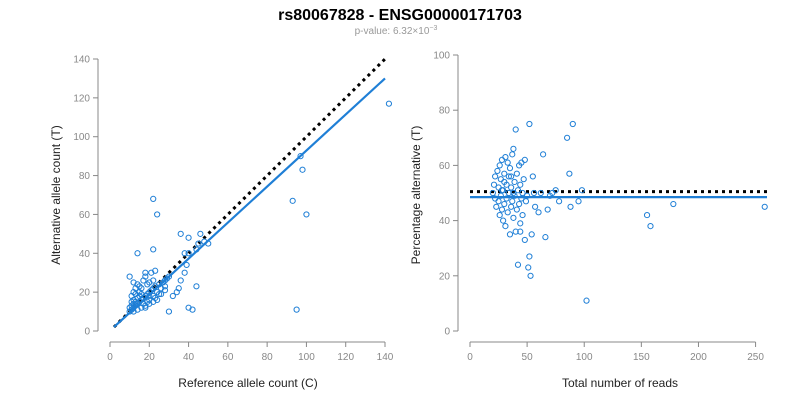 This screenshot has height=400, width=800. Describe the element at coordinates (447, 332) in the screenshot. I see `right-y-tick-label: 0` at that location.